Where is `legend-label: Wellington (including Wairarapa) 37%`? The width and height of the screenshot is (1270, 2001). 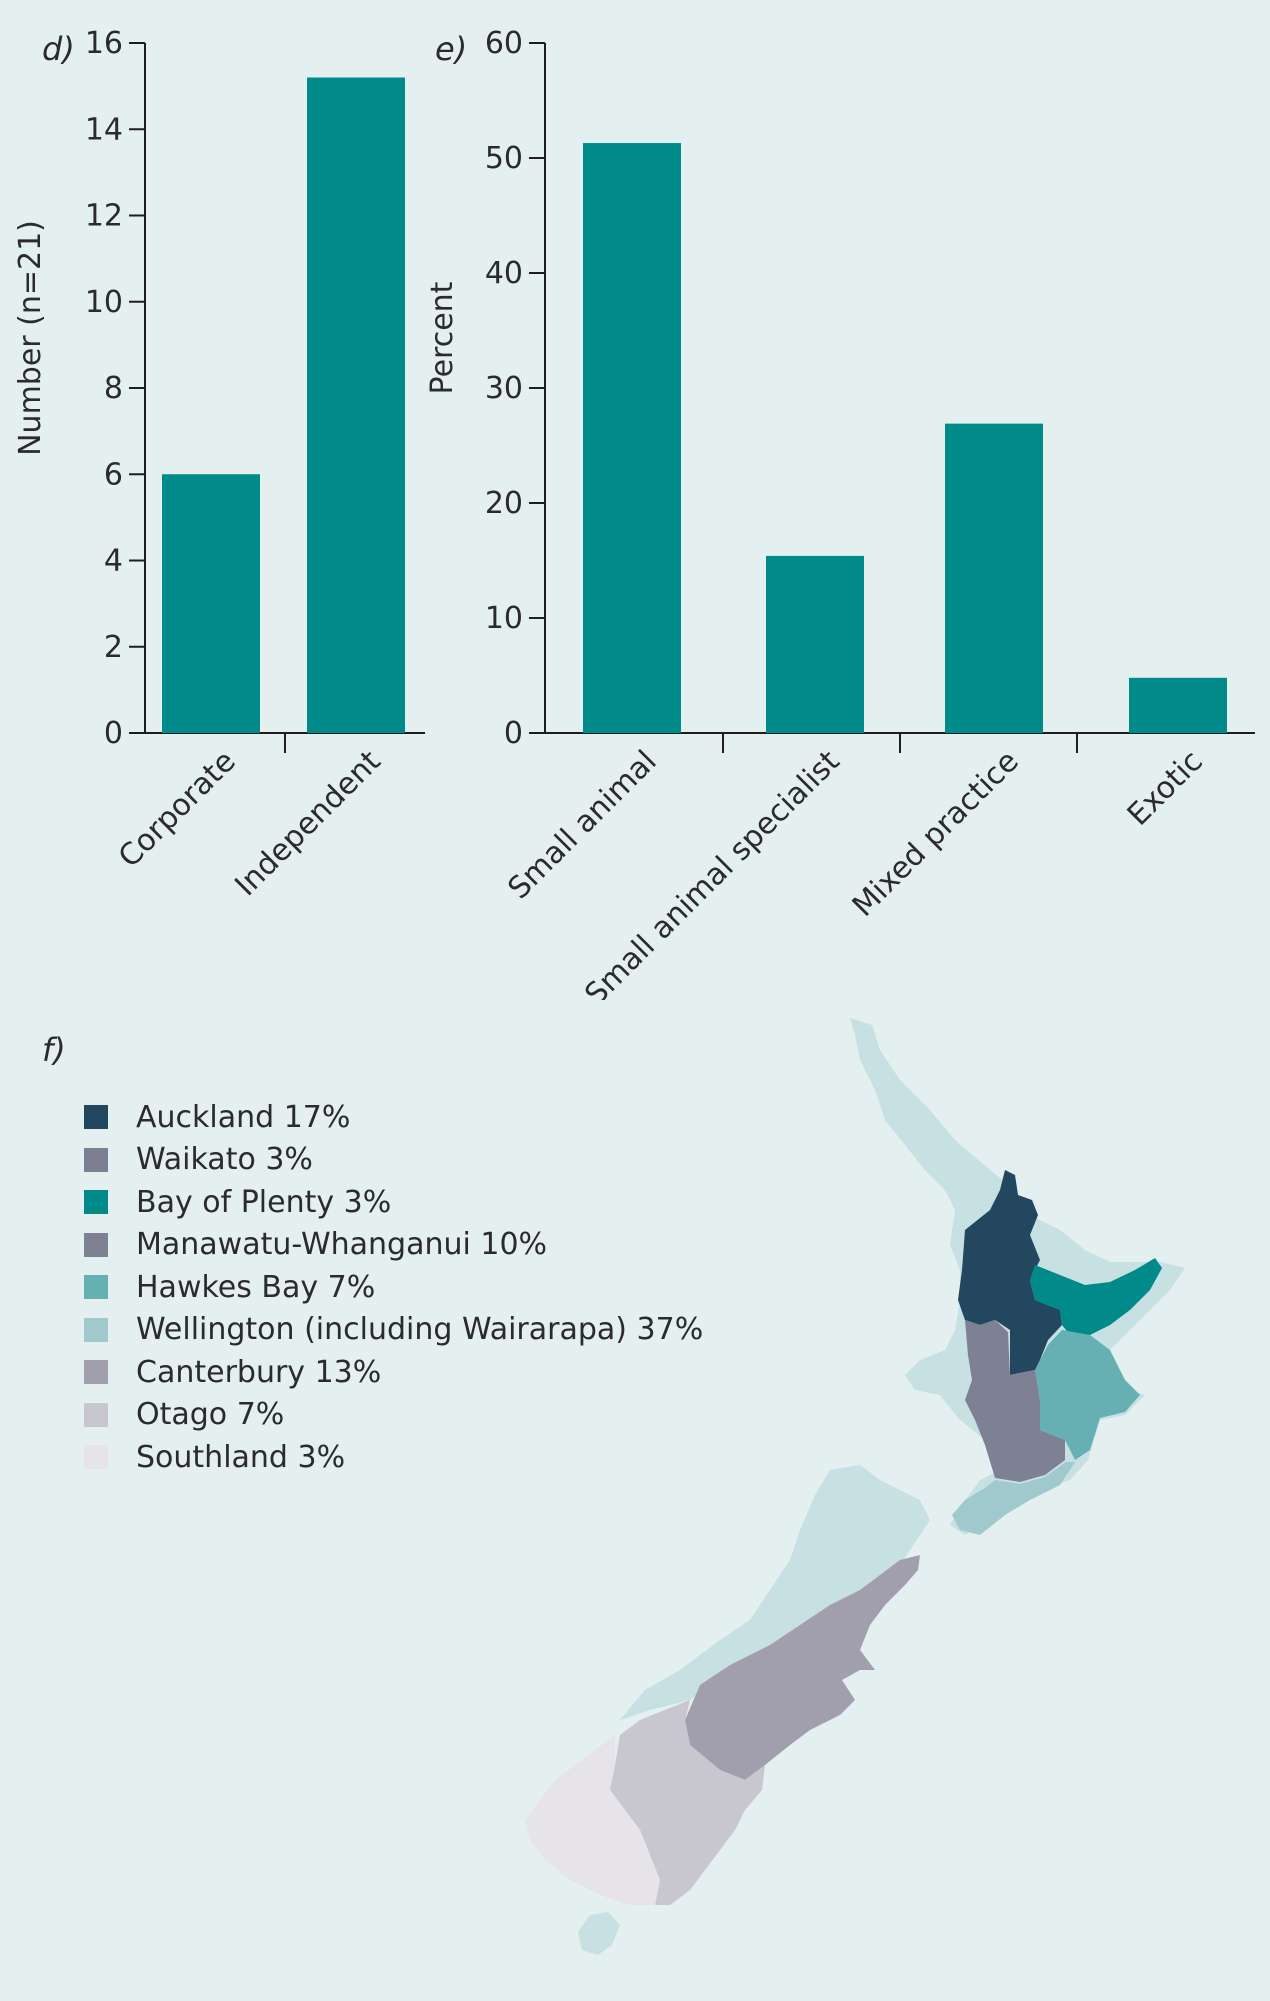
legend-label: Wellington (including Wairarapa) 37% is located at coordinates (420, 1330).